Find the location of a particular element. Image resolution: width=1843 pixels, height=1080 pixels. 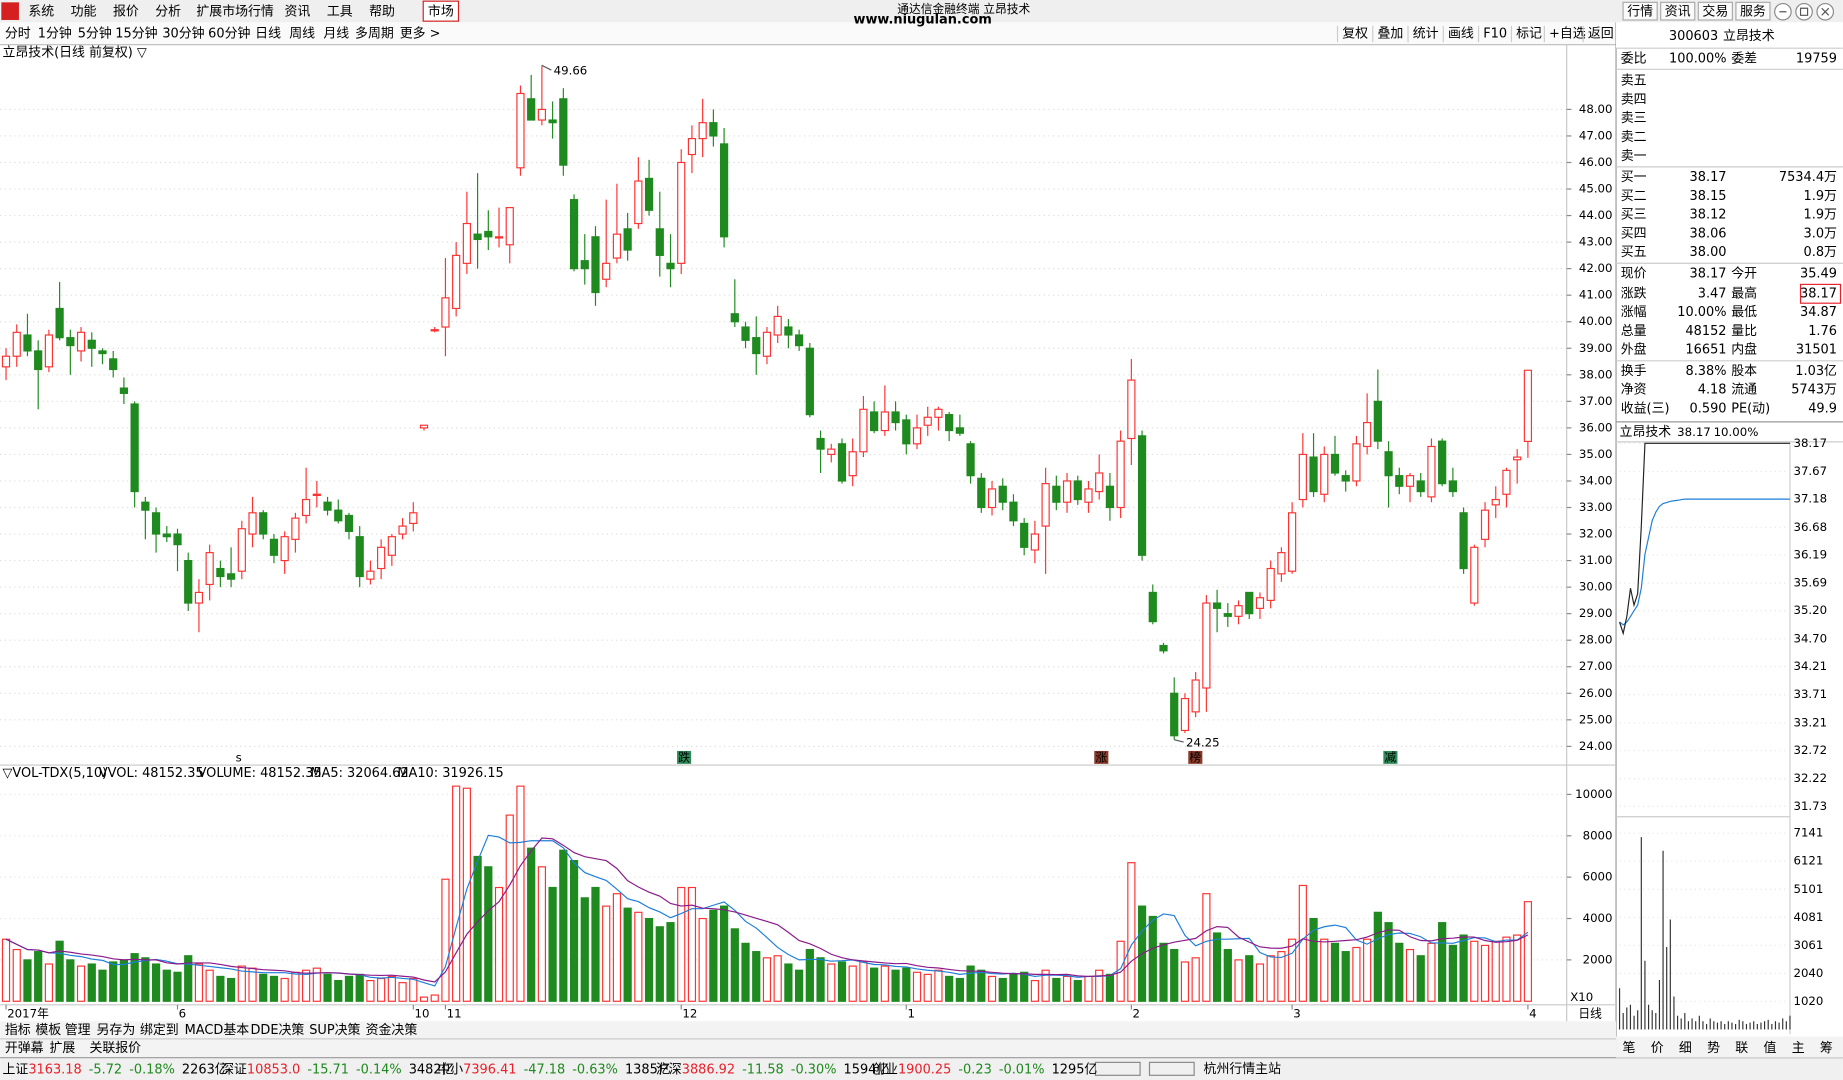

bottom-tab: 开弹幕 is located at coordinates (24, 1048).